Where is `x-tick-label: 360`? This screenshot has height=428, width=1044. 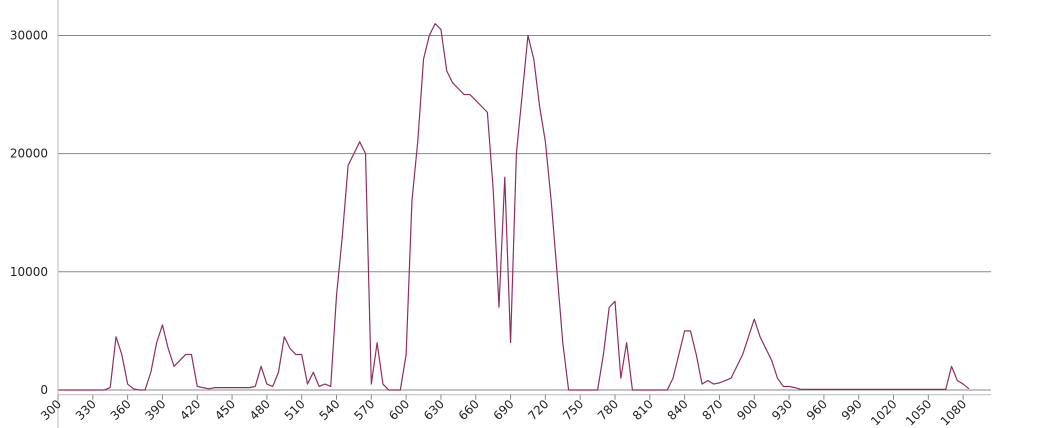
x-tick-label: 360 is located at coordinates (121, 410).